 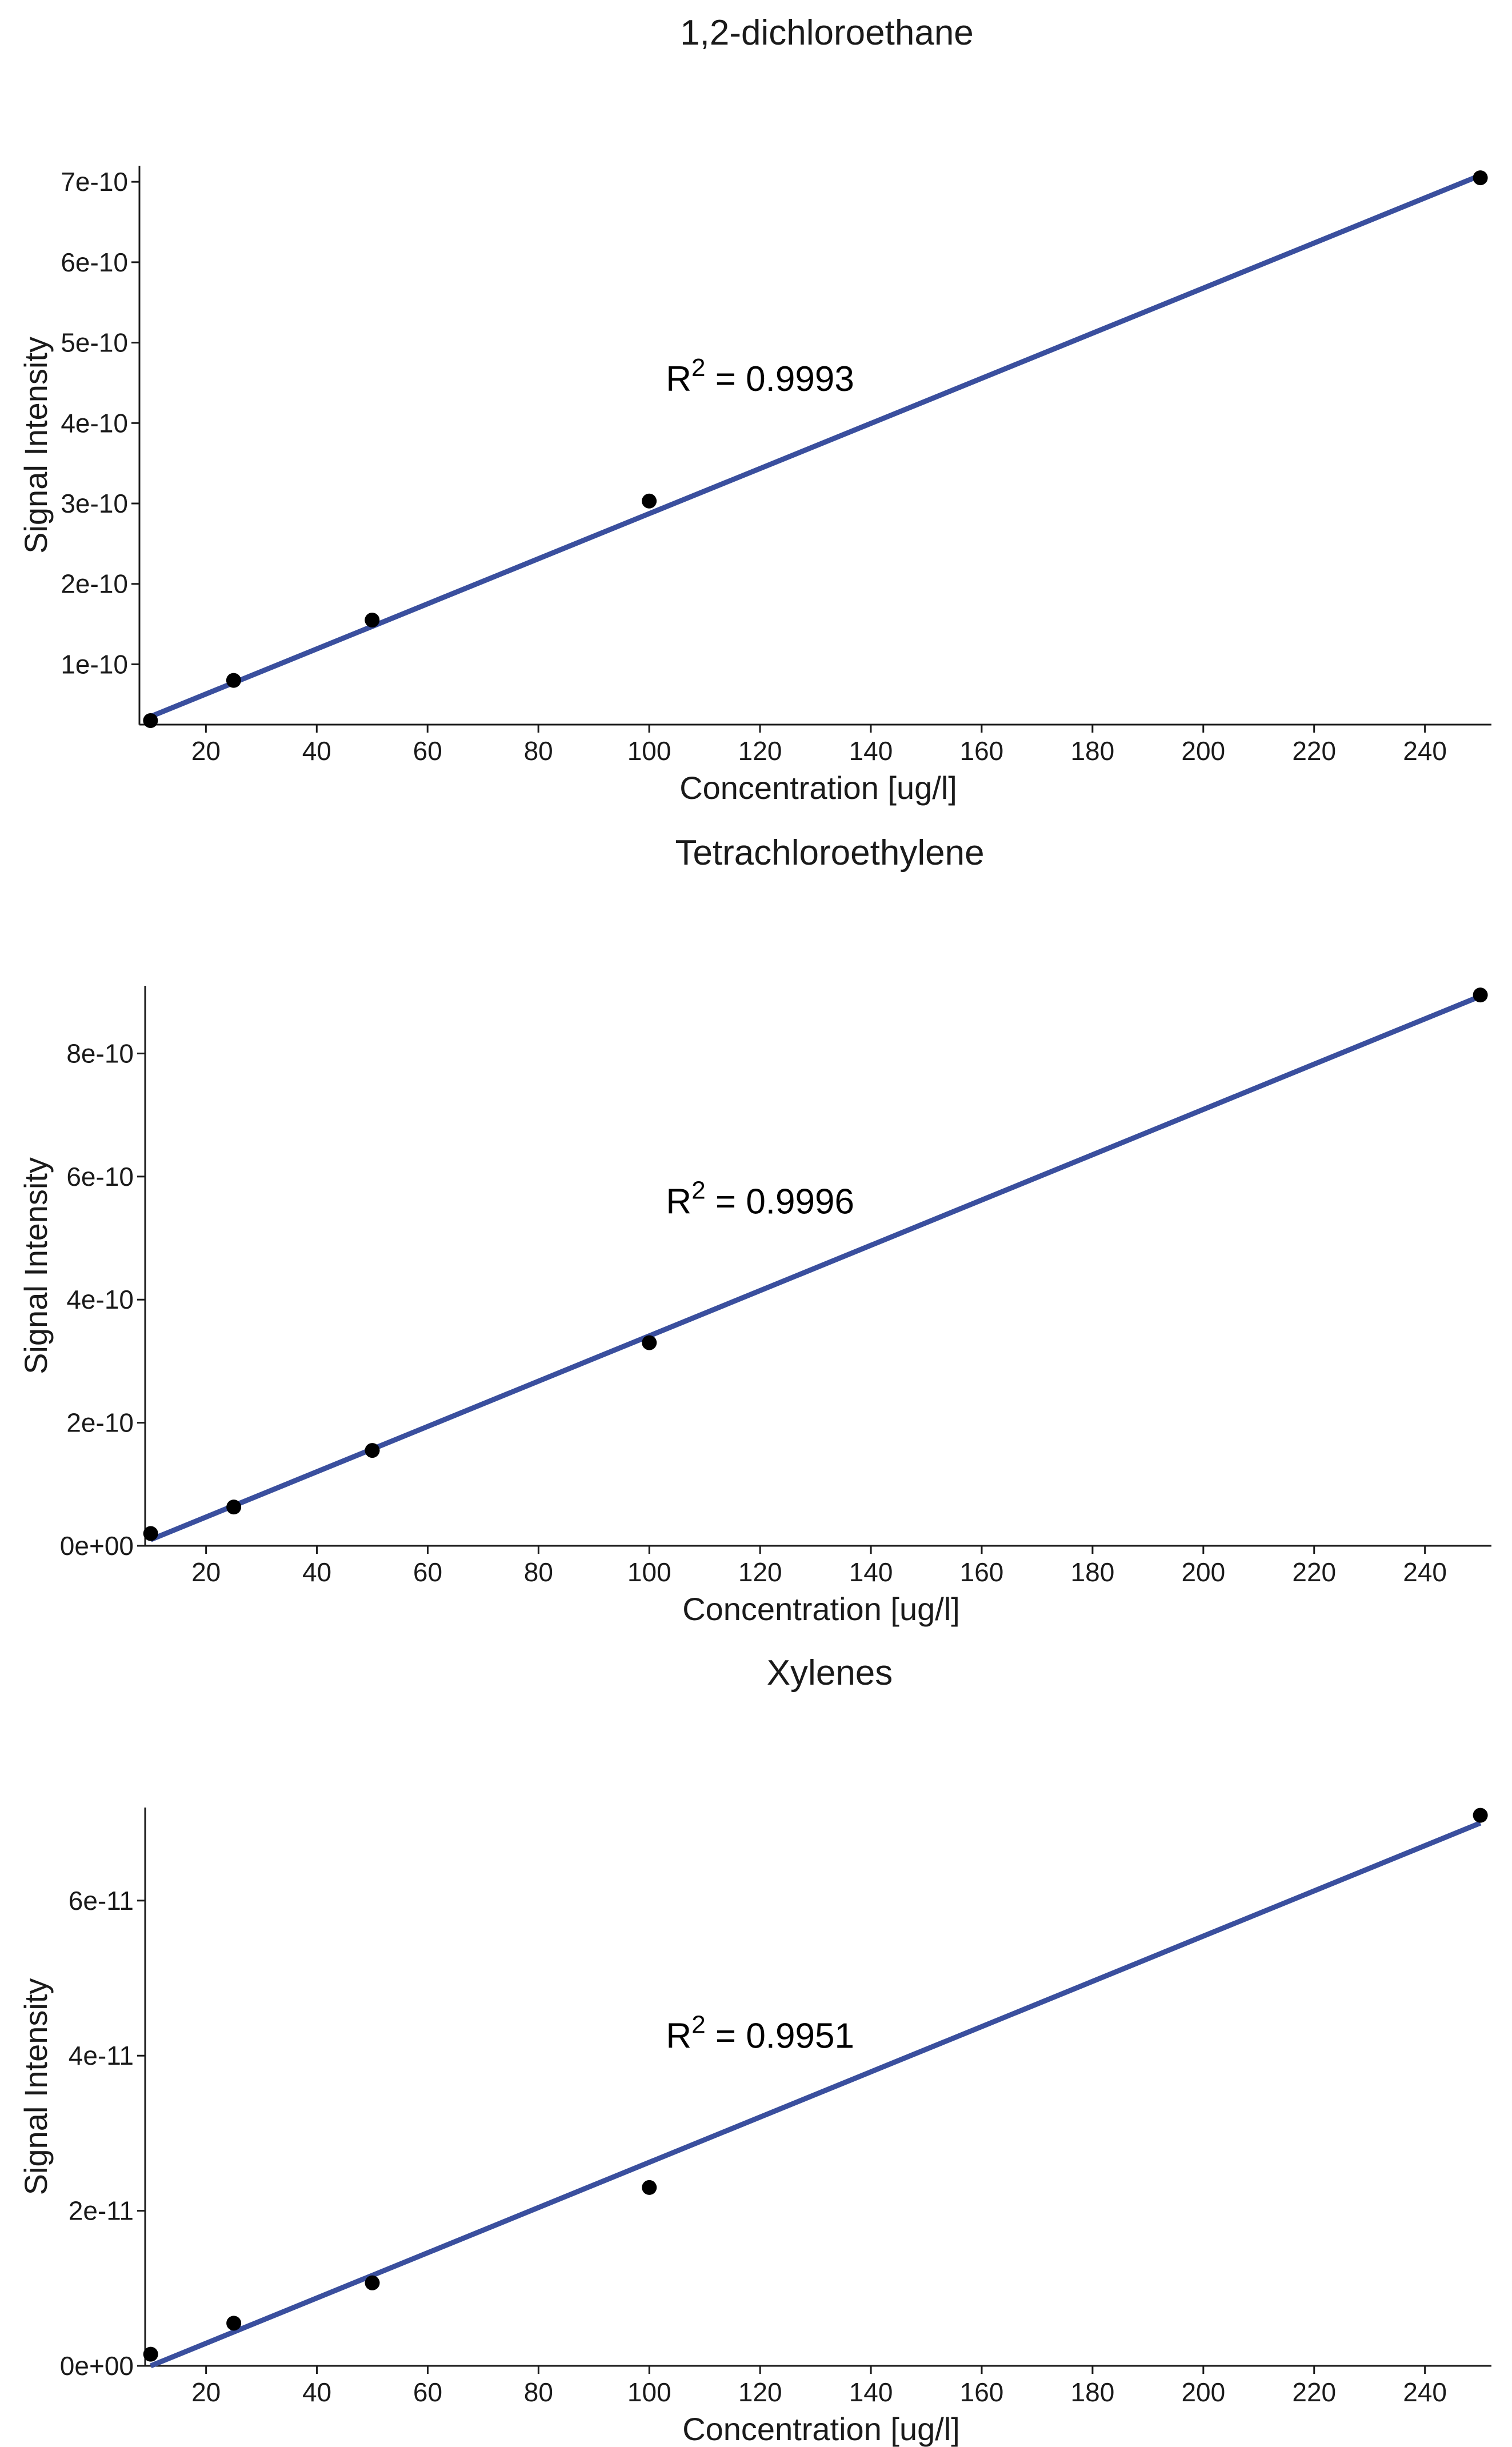 I want to click on y-tick-label: 6e-11, so click(x=101, y=1901).